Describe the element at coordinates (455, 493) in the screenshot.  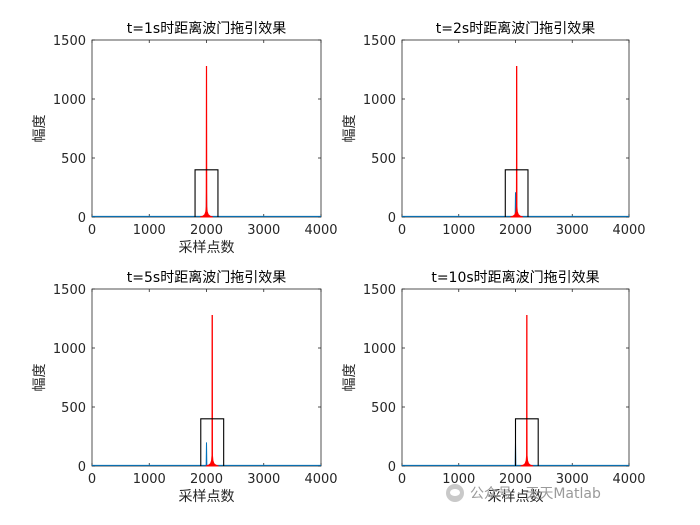
I see `wechat-icon` at that location.